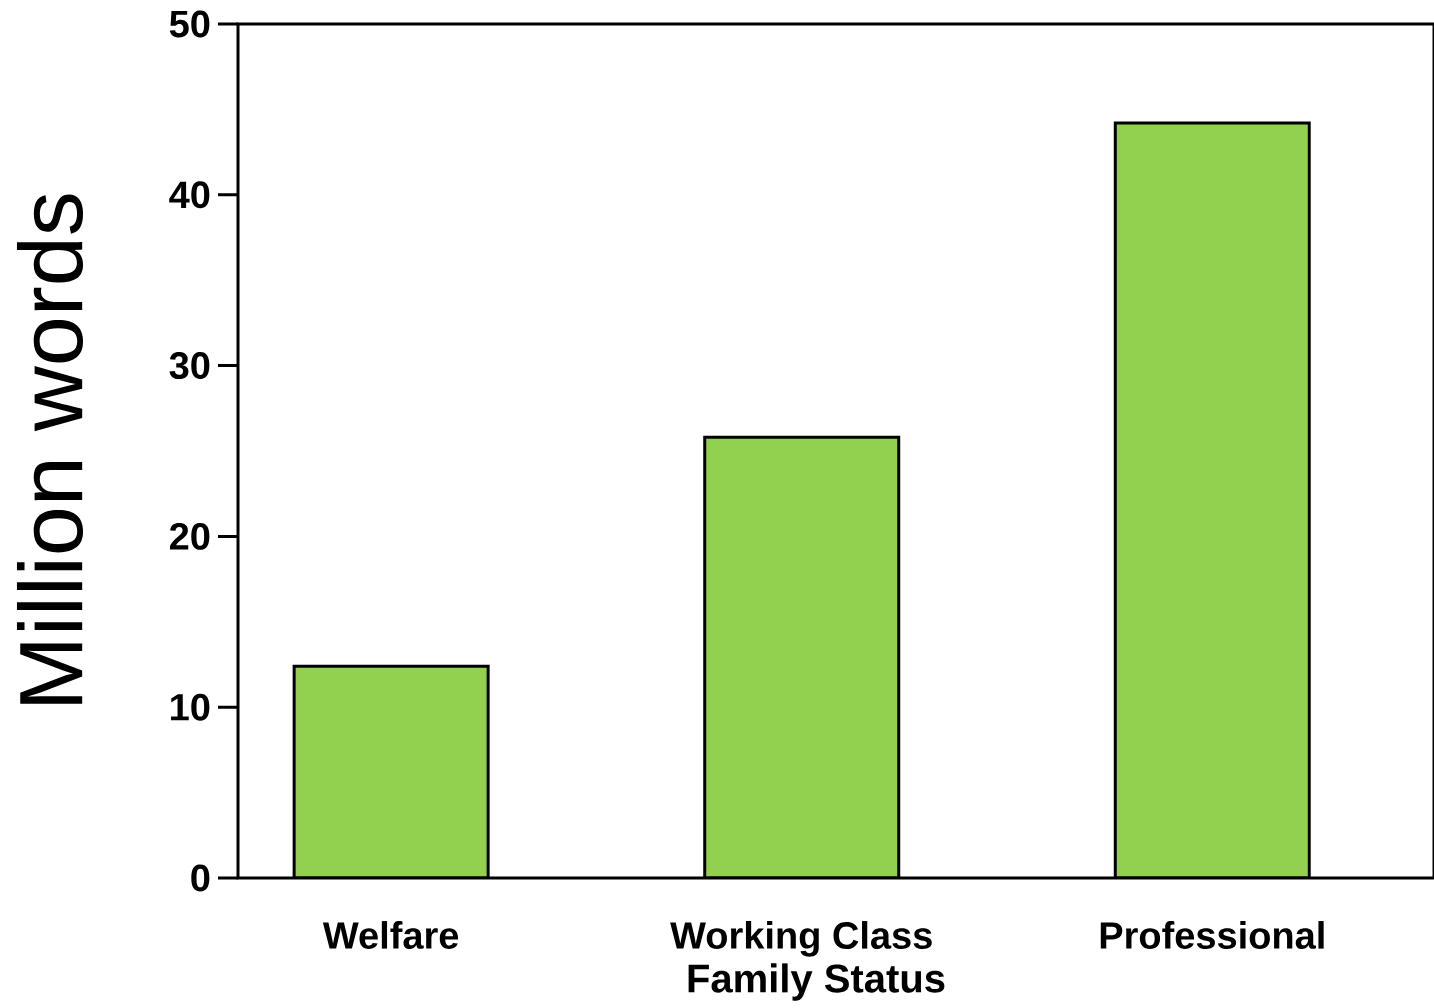 This screenshot has width=1434, height=1008. I want to click on y-tick-label: 50, so click(189, 24).